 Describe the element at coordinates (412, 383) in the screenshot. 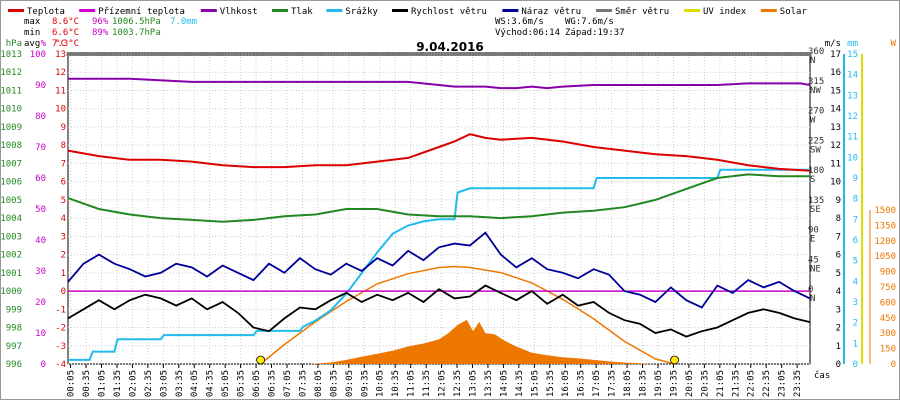

I see `x-tick-label: 11:05` at that location.